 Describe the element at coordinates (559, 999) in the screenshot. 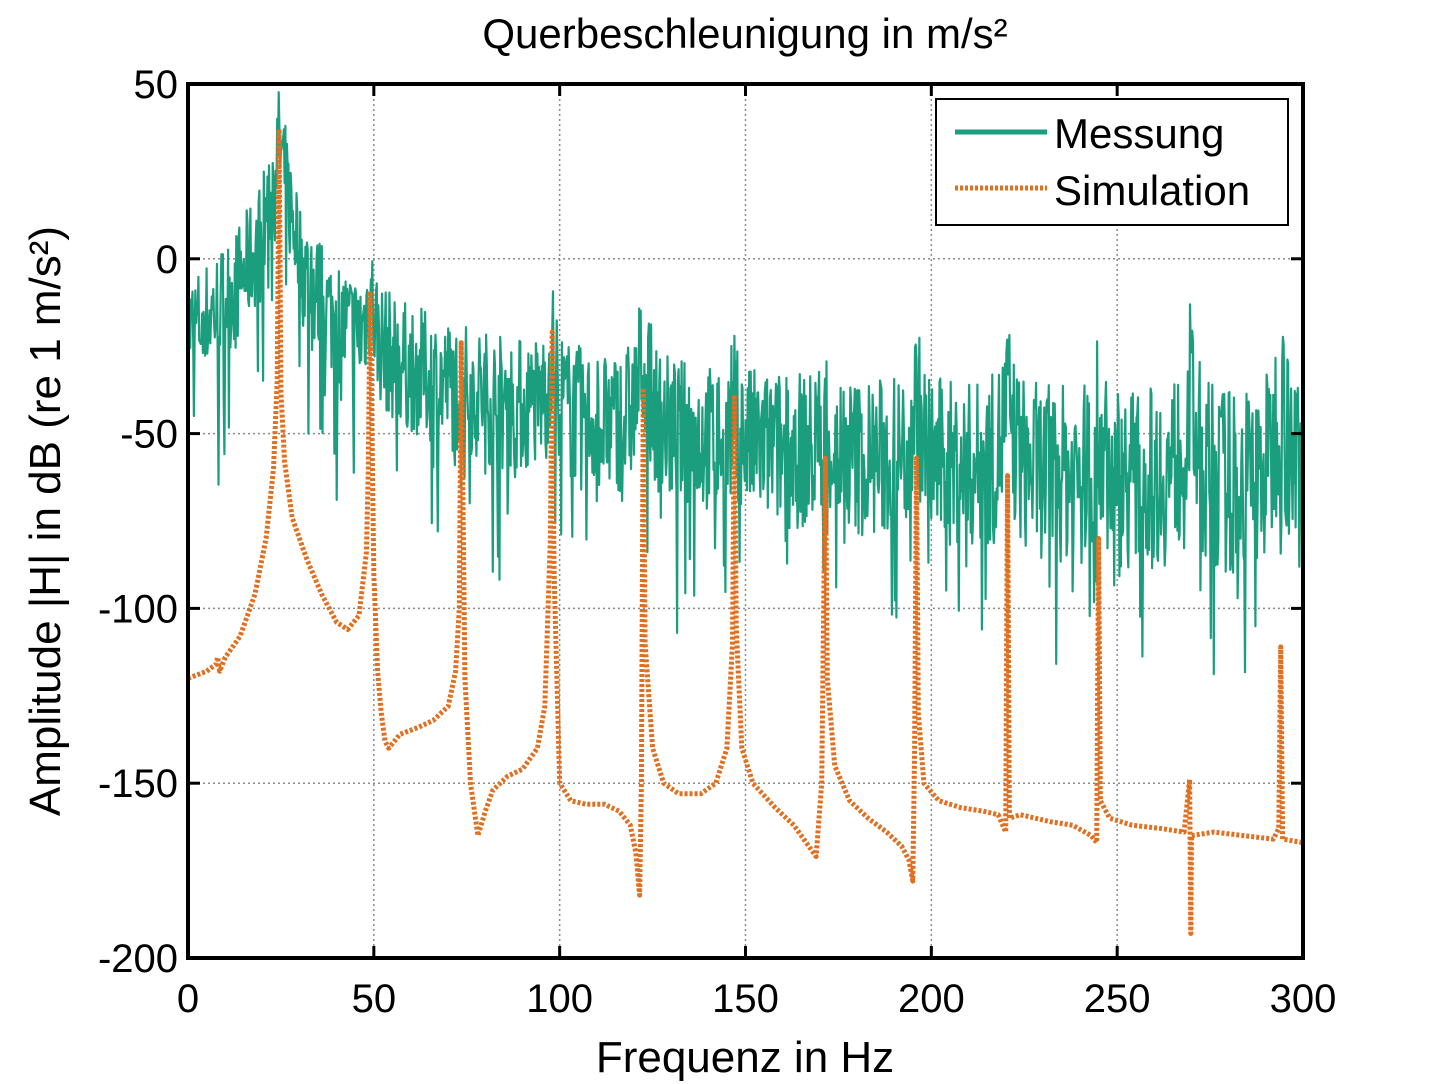

I see `x-tick-label: 100` at that location.